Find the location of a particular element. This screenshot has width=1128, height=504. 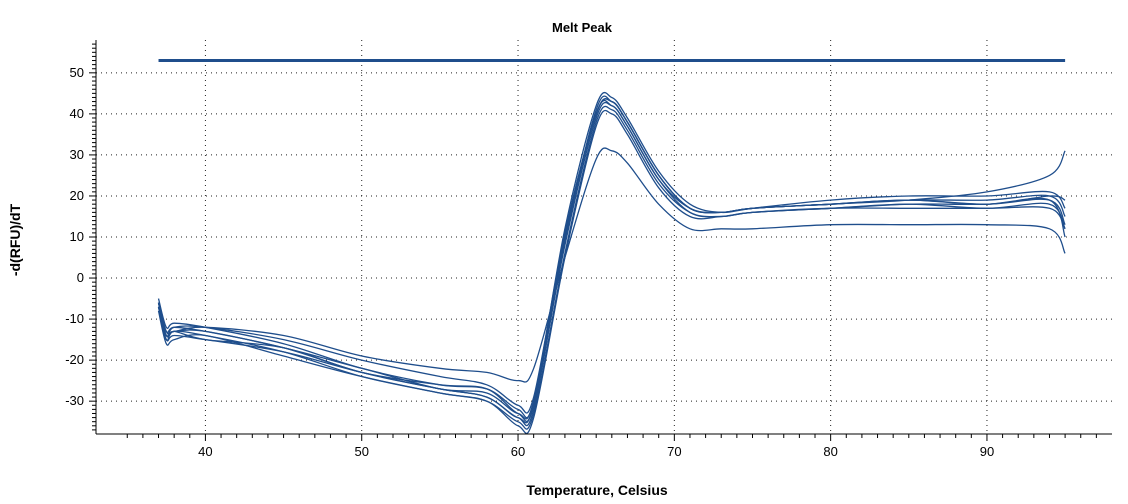

y-ticks: -30 -20 -10 0 10 20 30 40 50 is located at coordinates (80, 237).